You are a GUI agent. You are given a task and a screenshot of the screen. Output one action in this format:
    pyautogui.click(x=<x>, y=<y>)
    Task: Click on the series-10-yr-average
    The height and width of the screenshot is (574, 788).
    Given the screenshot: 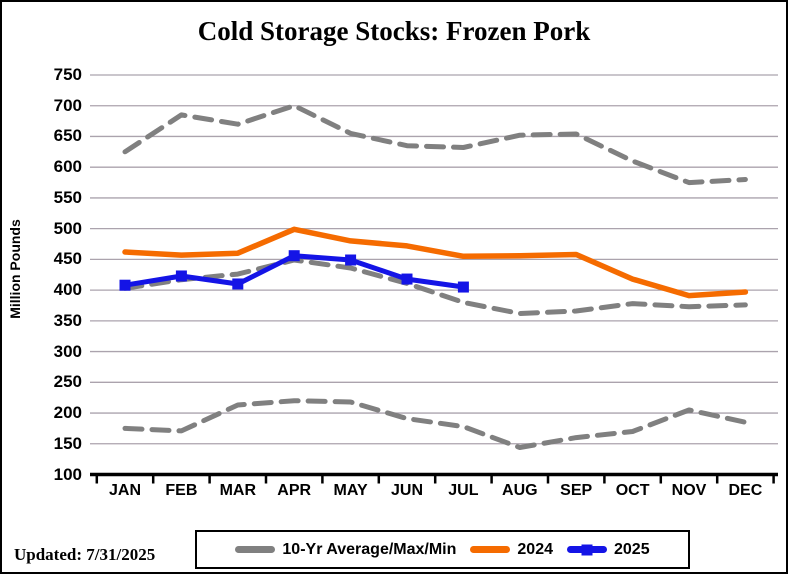 What is the action you would take?
    pyautogui.click(x=435, y=286)
    